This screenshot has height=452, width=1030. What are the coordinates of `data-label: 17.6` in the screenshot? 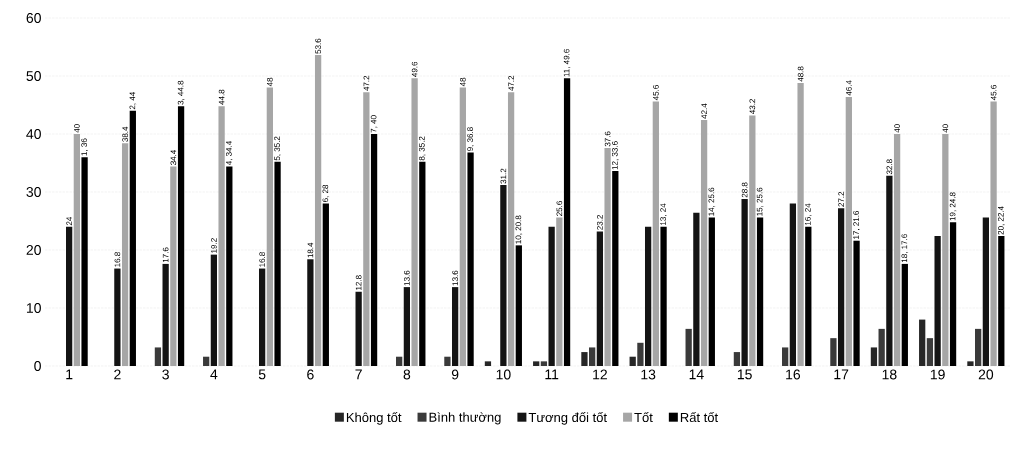 It's located at (165, 255).